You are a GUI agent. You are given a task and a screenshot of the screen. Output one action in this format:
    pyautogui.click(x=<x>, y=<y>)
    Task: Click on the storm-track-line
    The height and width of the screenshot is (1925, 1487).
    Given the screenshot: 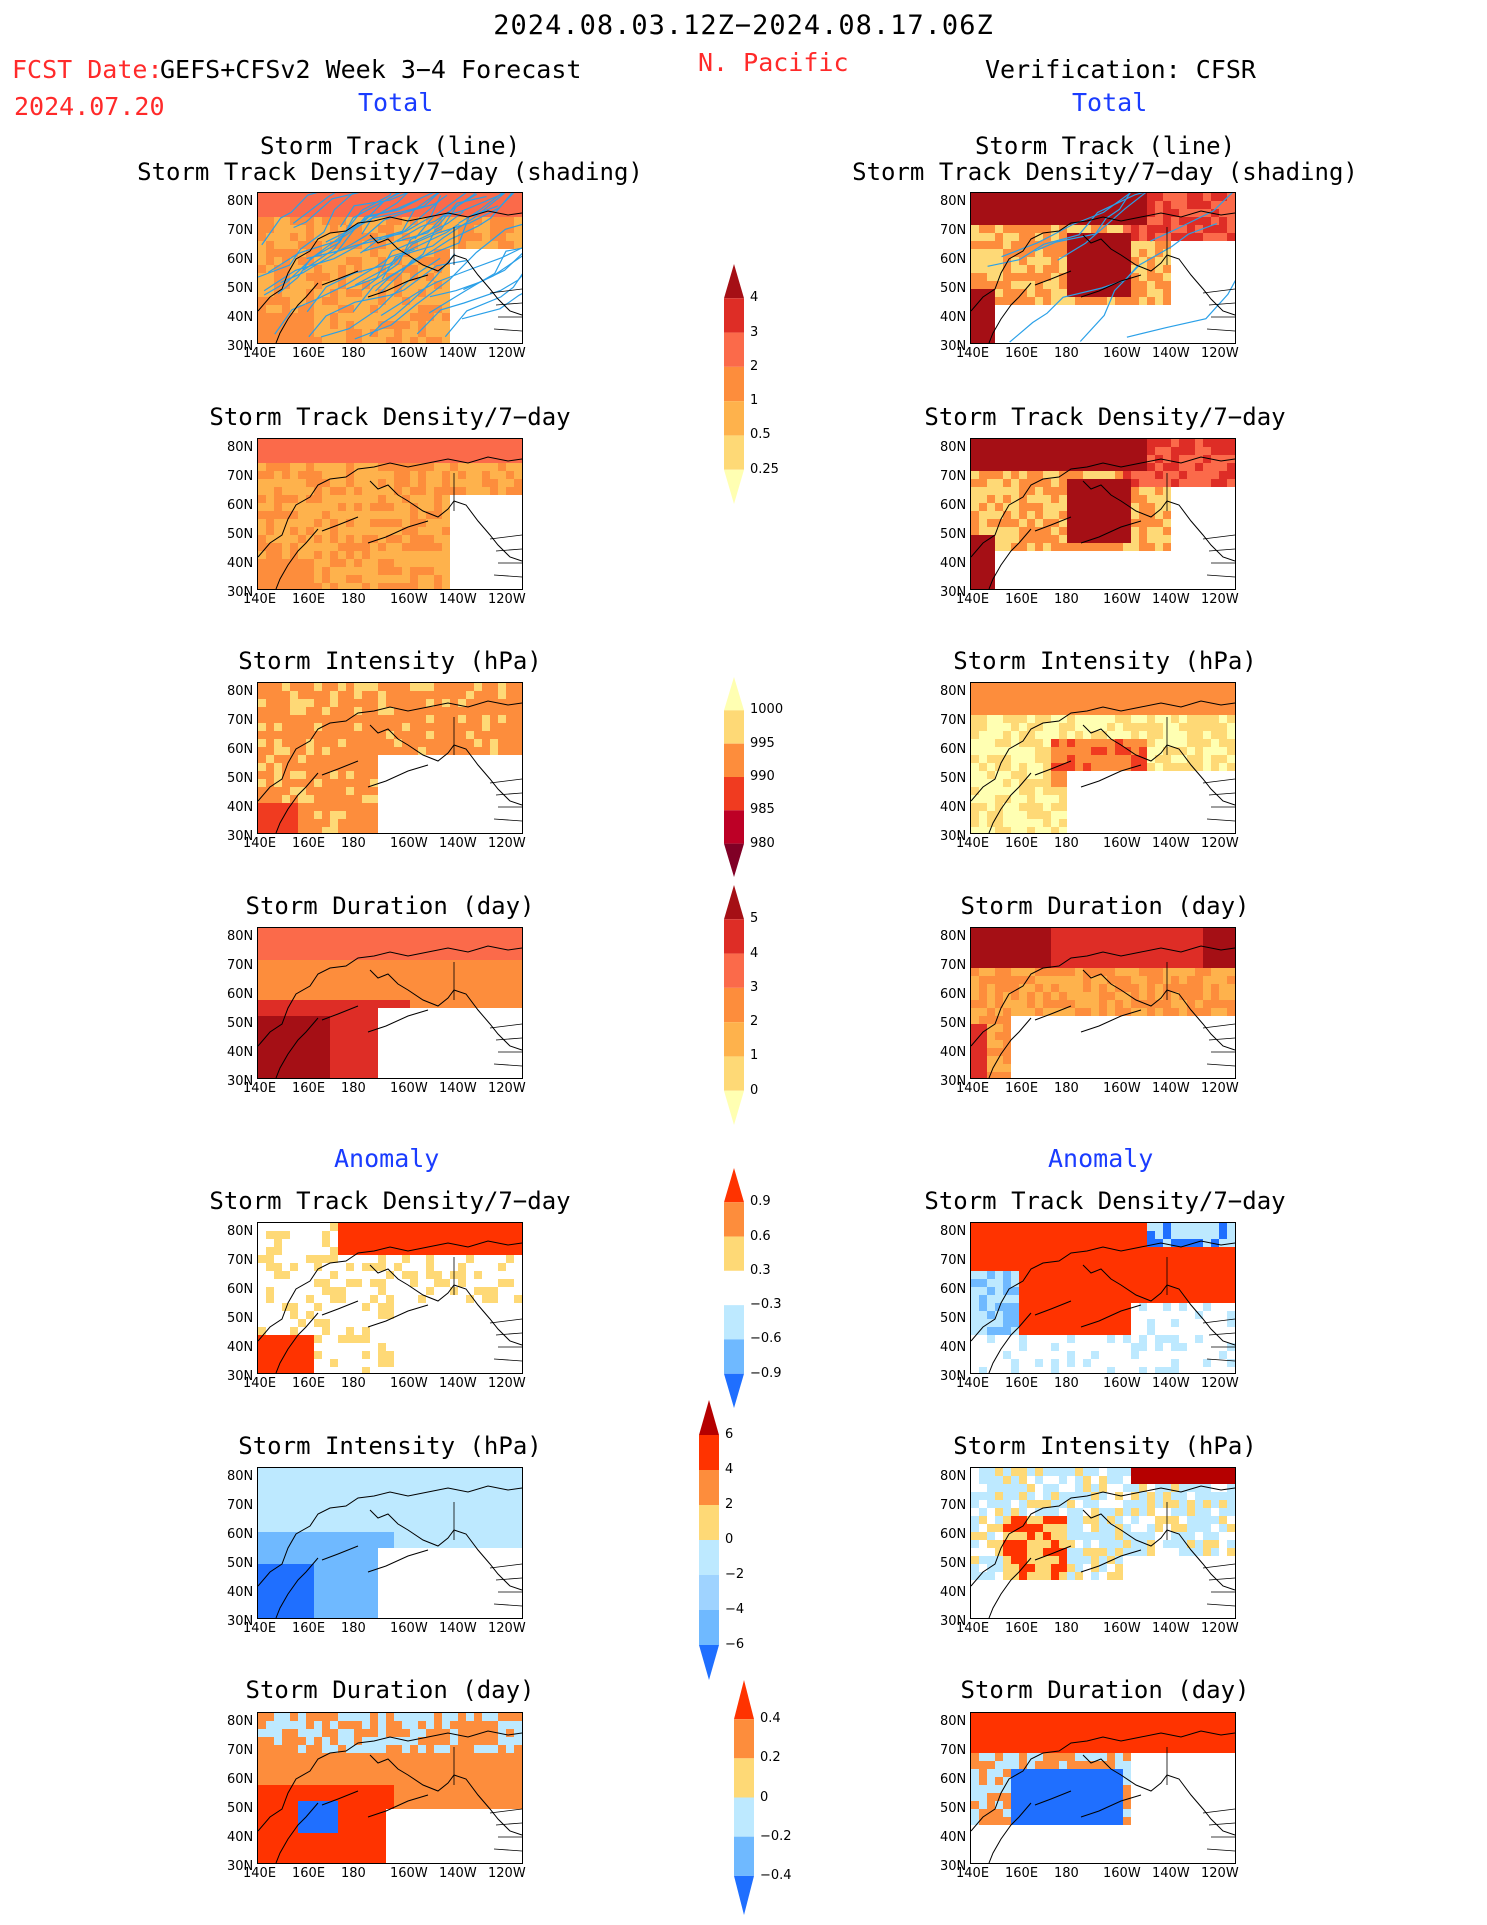 What is the action you would take?
    pyautogui.click(x=440, y=216)
    